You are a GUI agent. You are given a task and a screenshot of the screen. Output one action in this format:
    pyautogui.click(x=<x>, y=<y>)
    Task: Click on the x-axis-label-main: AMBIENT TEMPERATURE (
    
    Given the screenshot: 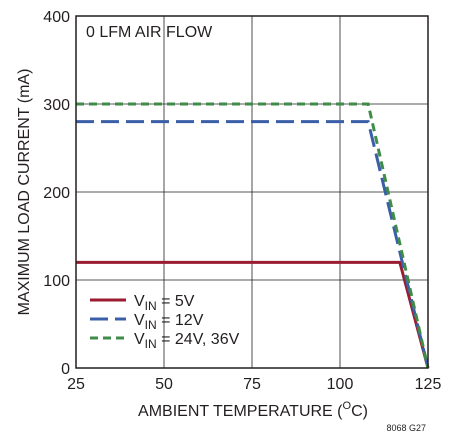 What is the action you would take?
    pyautogui.click(x=240, y=411)
    